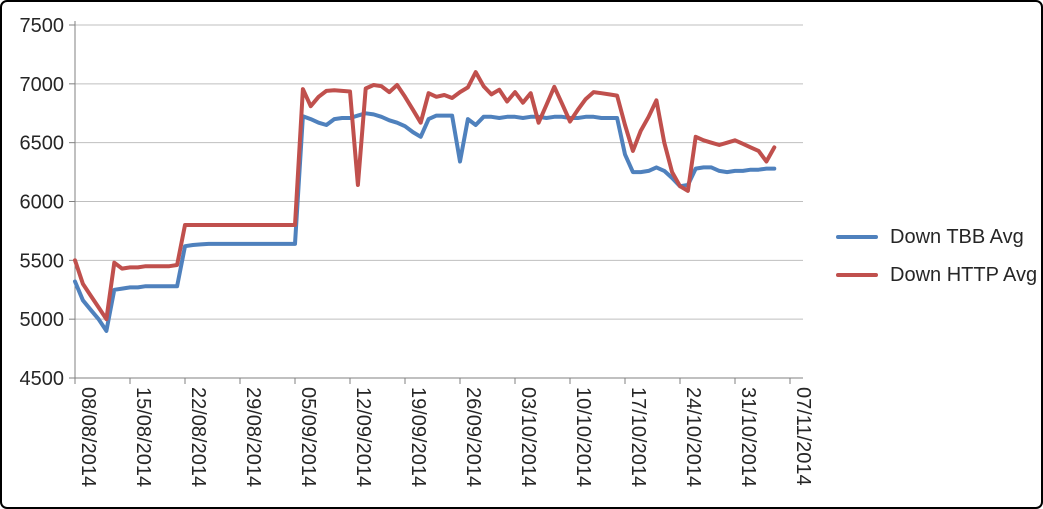  I want to click on x-axis-label: 15/08/2014, so click(143, 437).